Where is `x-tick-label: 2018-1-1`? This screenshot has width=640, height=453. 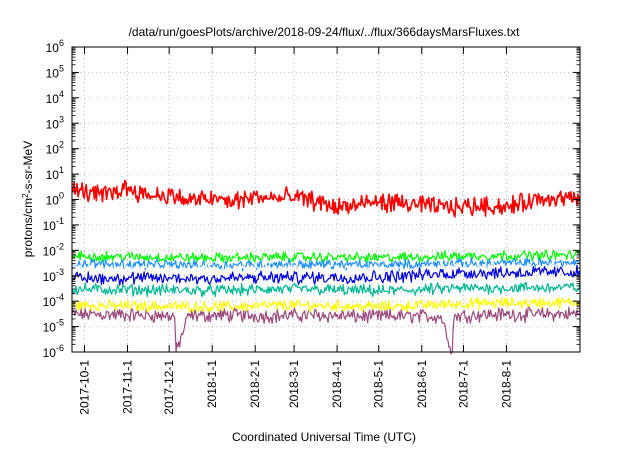 x-tick-label: 2018-1-1 is located at coordinates (212, 384).